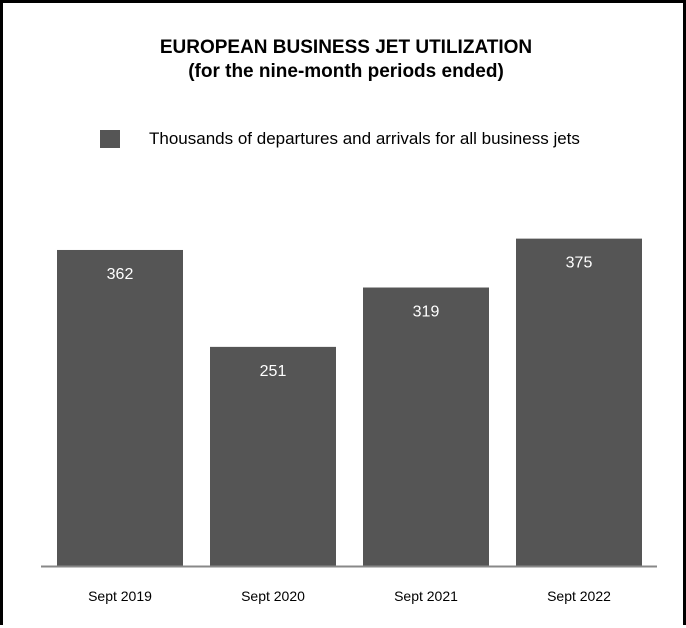  Describe the element at coordinates (579, 263) in the screenshot. I see `data-label: 375` at that location.